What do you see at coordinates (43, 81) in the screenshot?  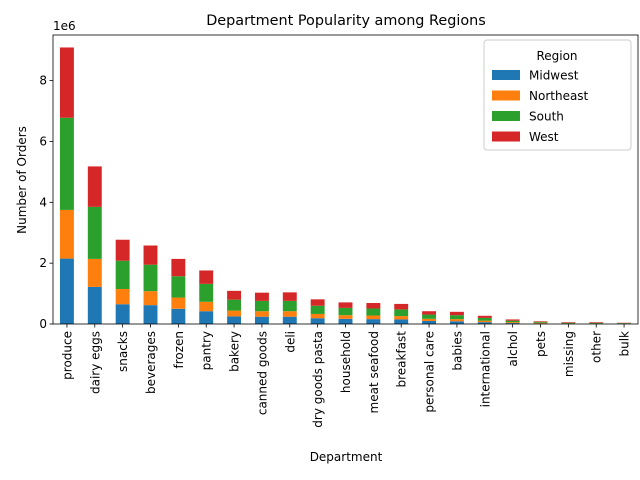 I see `y-tick-label: 8` at bounding box center [43, 81].